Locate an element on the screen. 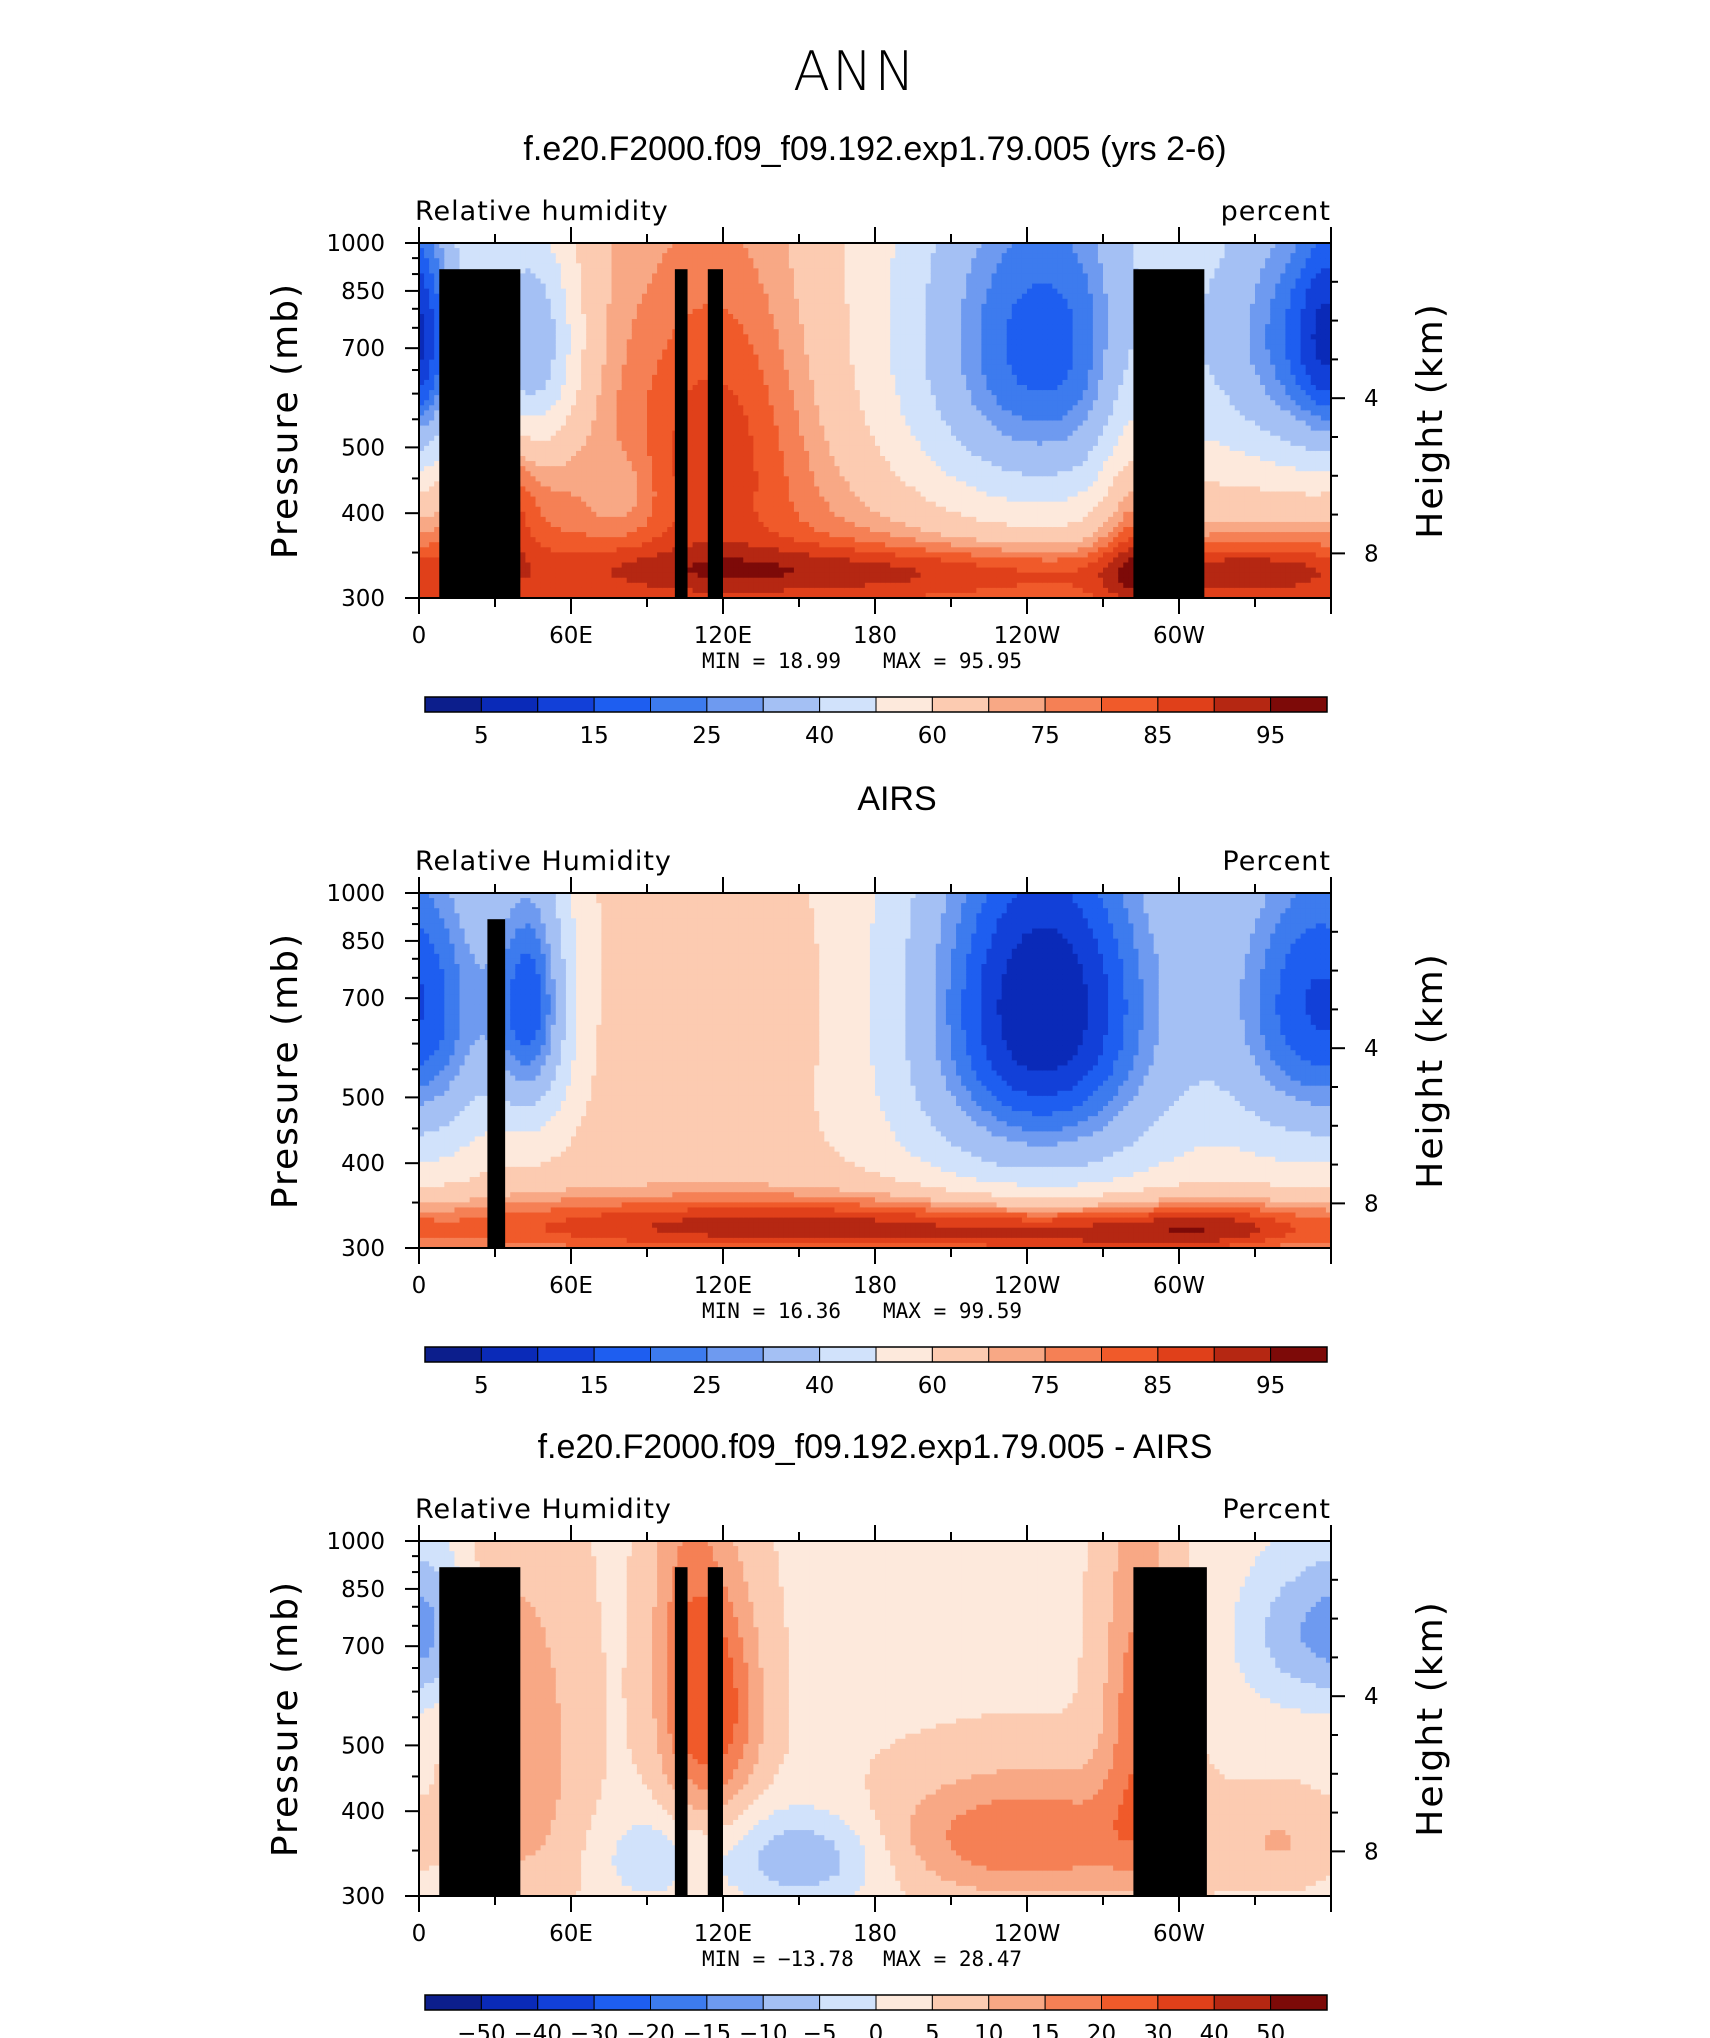 This screenshot has height=2038, width=1710. max-value: MAX = 28.47 is located at coordinates (952, 1959).